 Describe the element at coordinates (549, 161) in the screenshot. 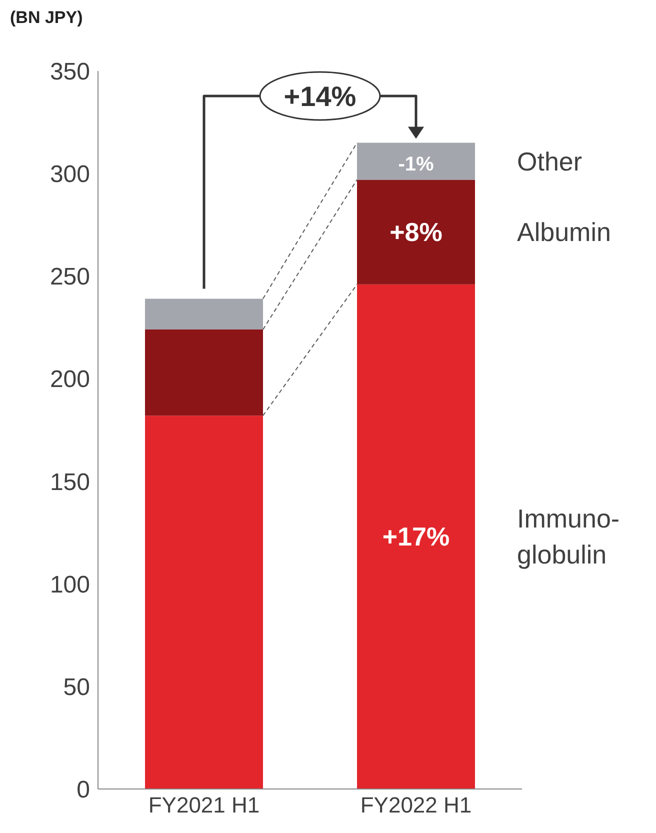

I see `series-label: Other` at that location.